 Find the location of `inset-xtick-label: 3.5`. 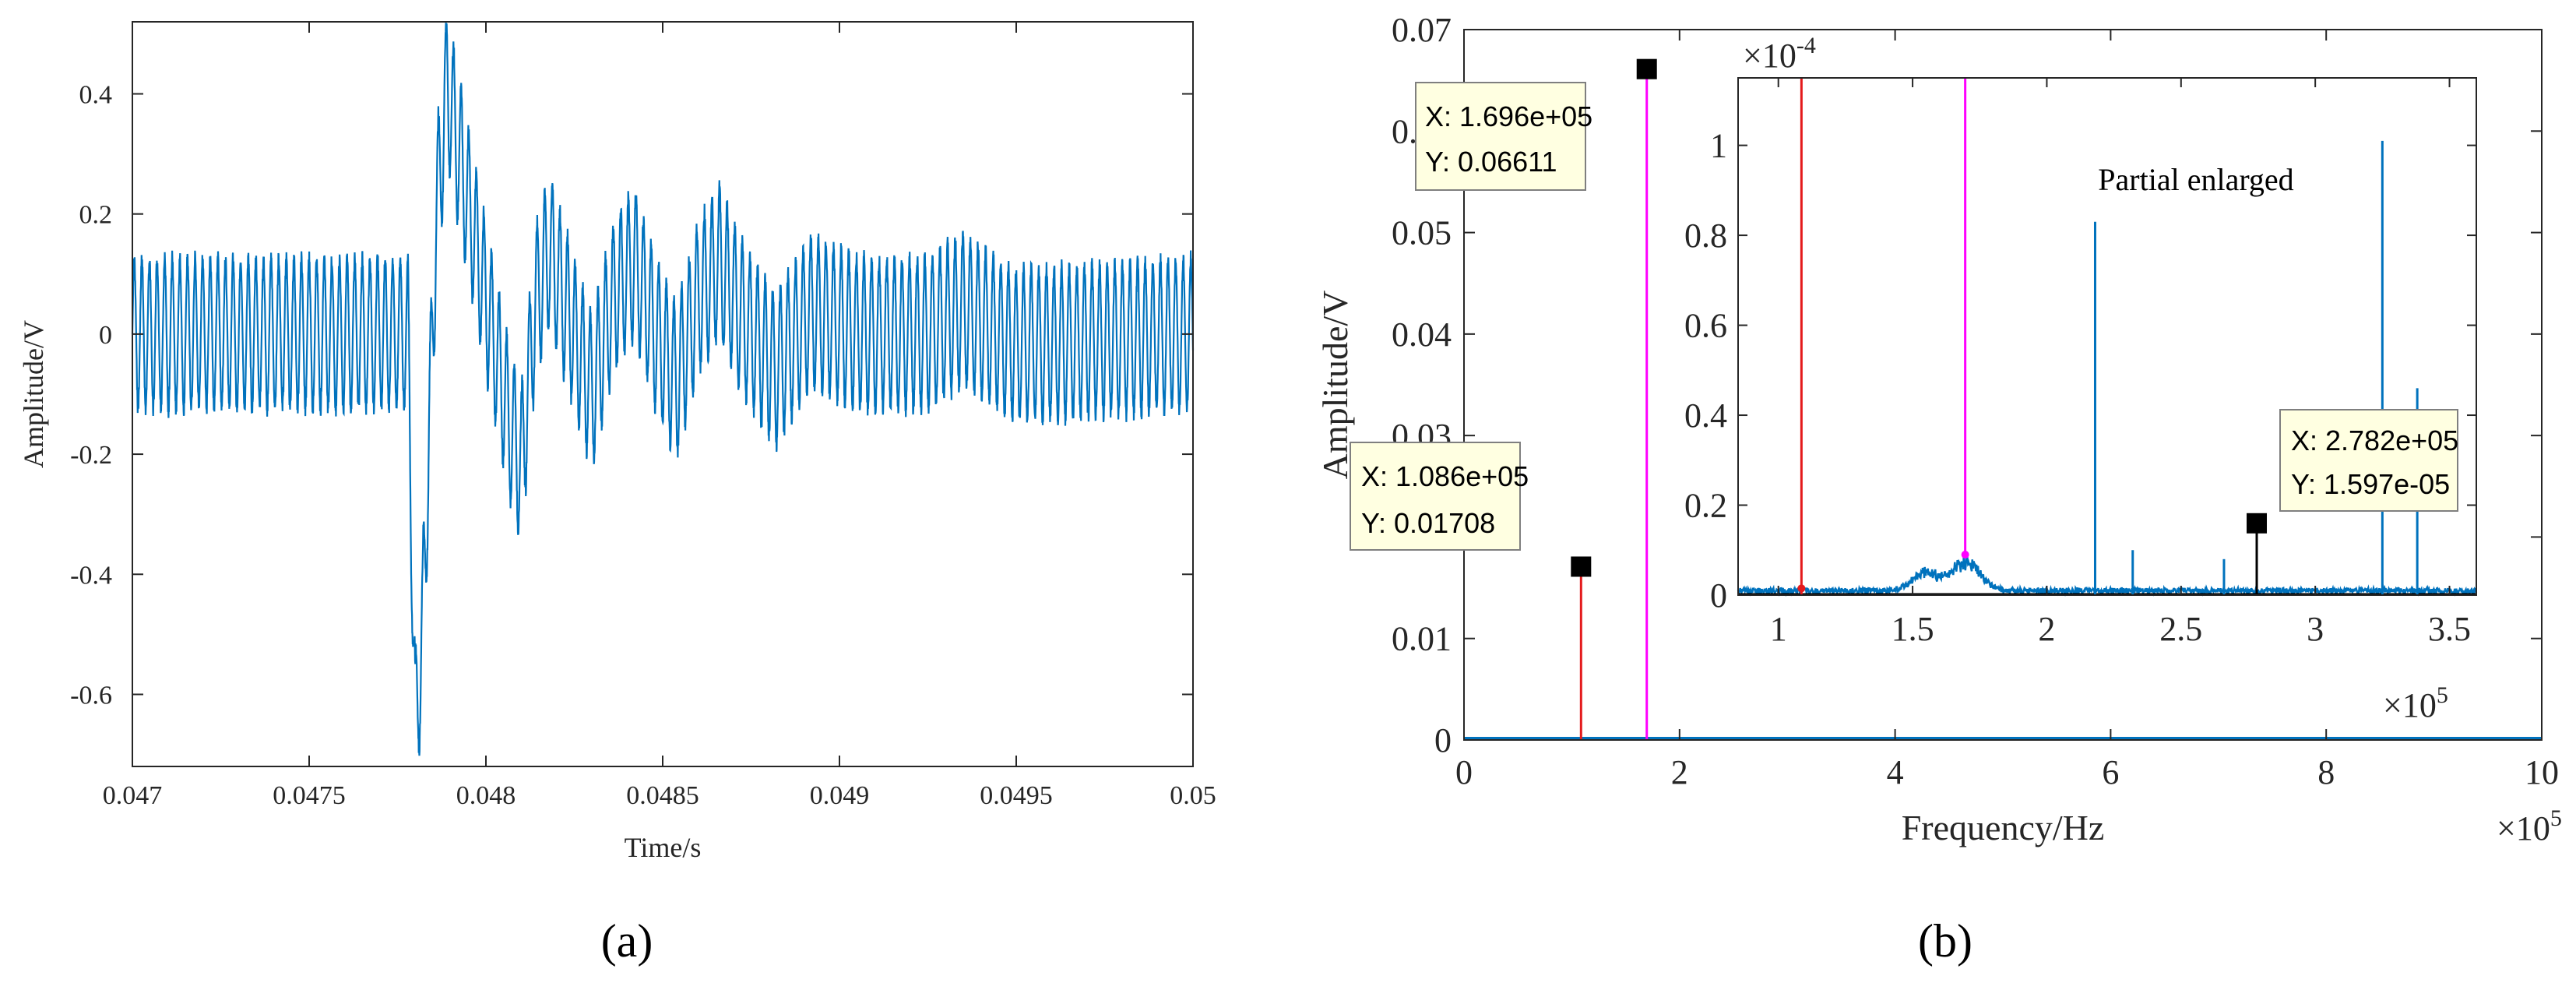

inset-xtick-label: 3.5 is located at coordinates (2449, 629).